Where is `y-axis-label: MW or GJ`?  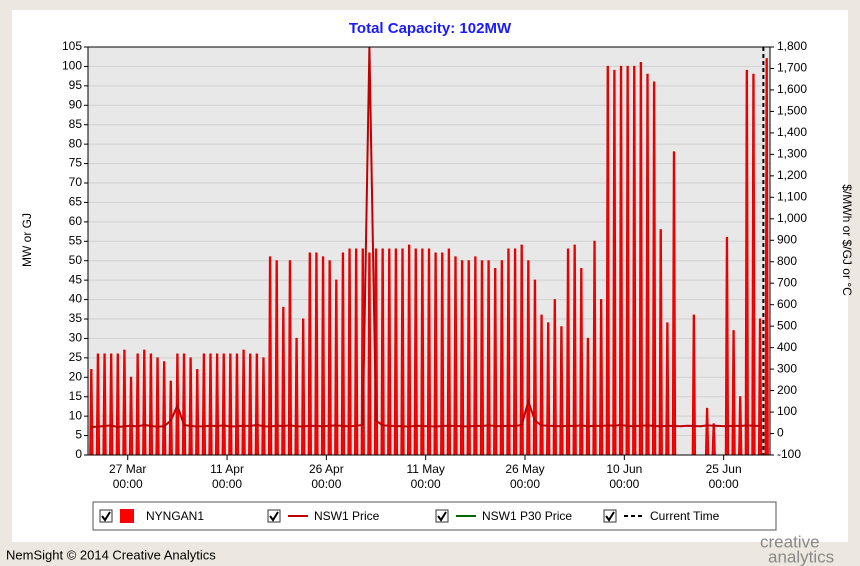 y-axis-label: MW or GJ is located at coordinates (27, 240).